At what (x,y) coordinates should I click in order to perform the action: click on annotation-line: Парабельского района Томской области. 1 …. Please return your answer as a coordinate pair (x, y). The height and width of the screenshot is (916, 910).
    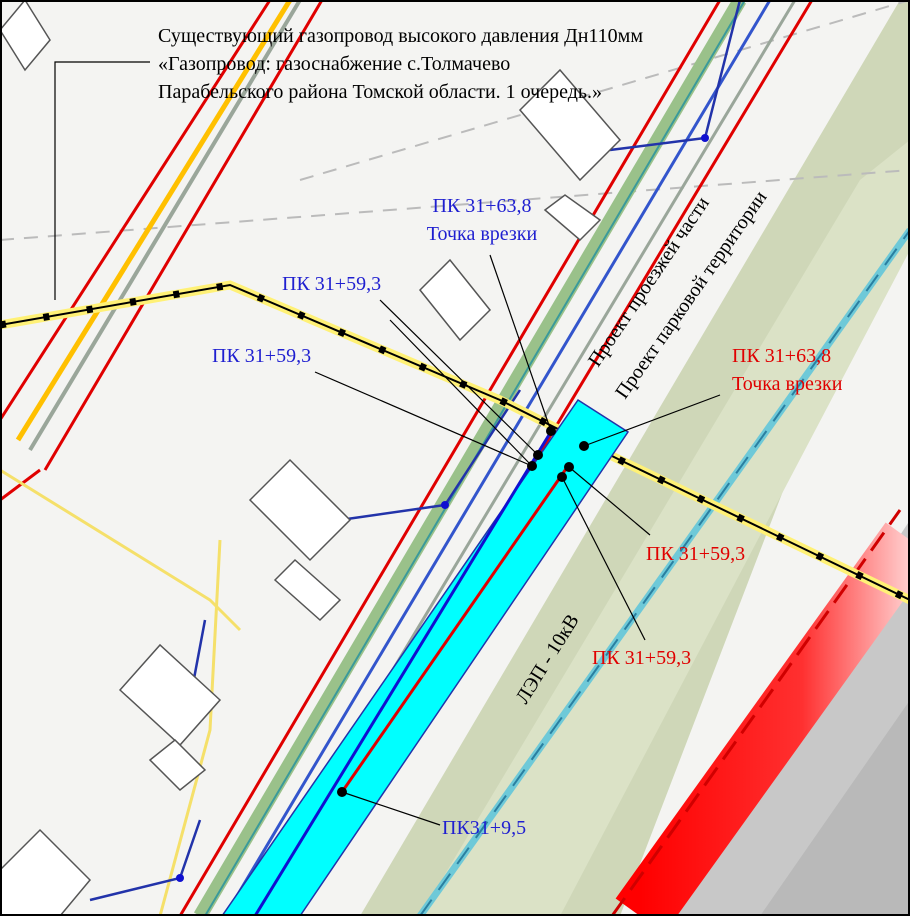
    Looking at the image, I should click on (380, 92).